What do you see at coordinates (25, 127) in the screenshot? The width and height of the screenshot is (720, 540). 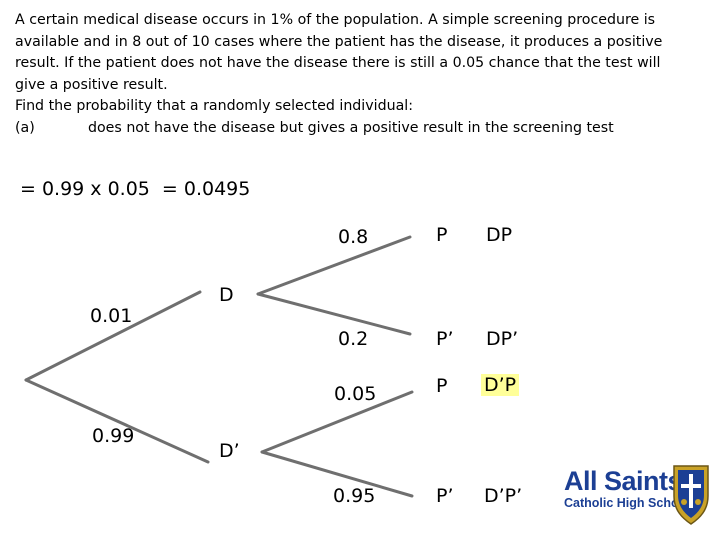 I see `part-label: (a)` at bounding box center [25, 127].